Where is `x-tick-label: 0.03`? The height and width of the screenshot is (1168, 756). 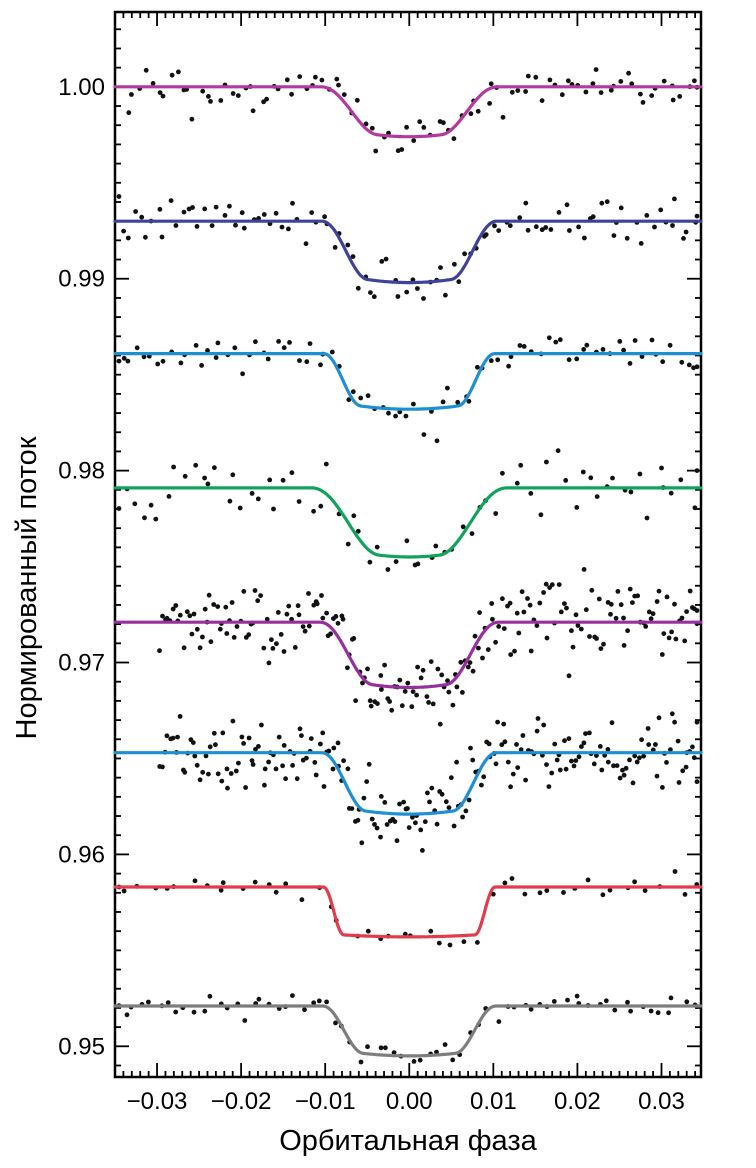
x-tick-label: 0.03 is located at coordinates (661, 1101).